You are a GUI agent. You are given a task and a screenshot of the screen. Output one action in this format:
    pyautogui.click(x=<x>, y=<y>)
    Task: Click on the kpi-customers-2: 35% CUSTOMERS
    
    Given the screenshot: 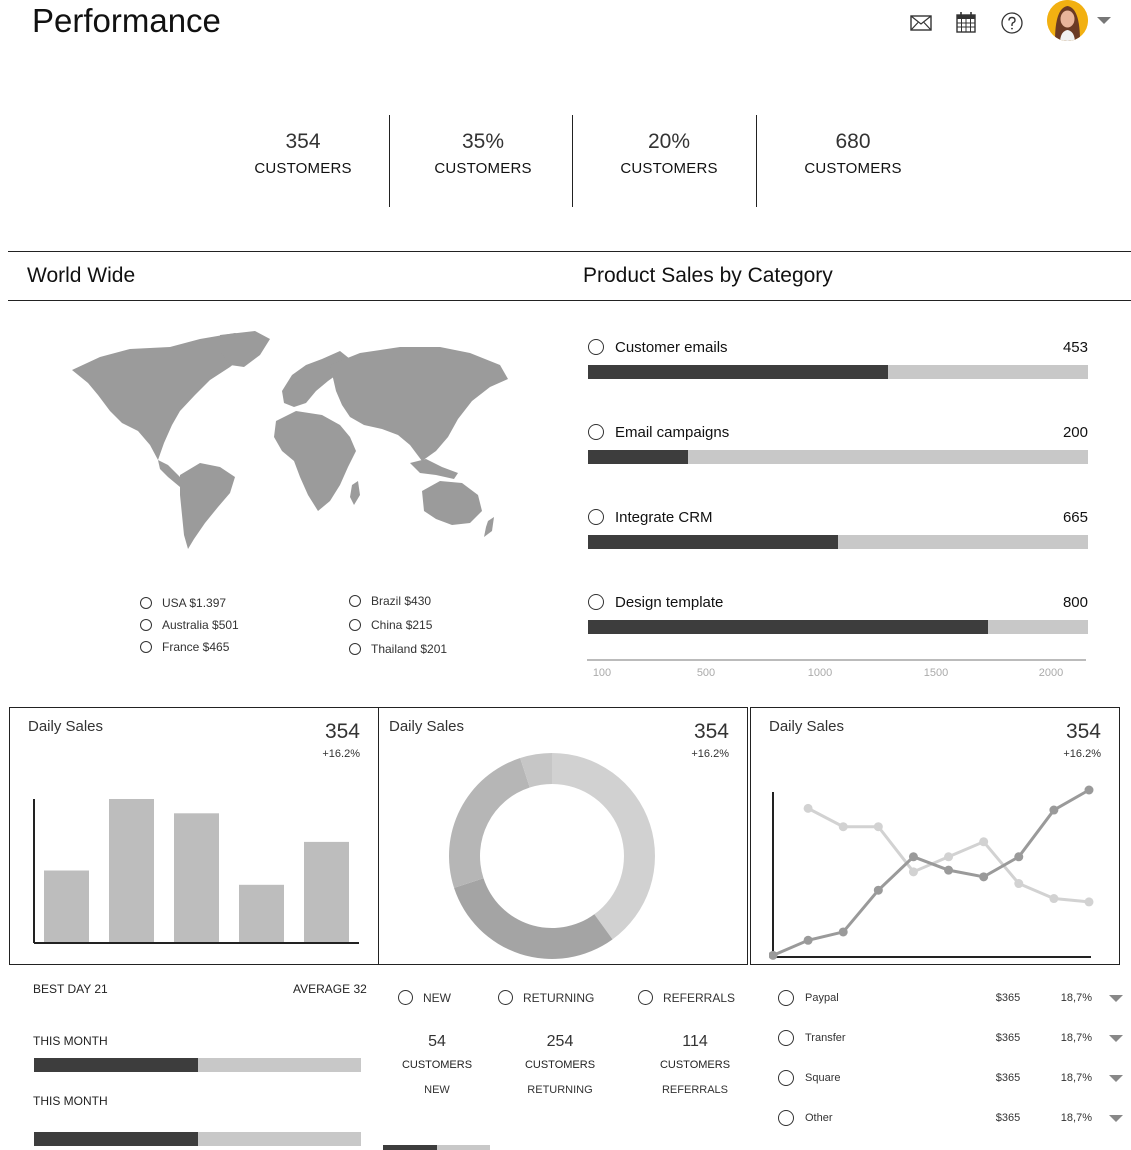 What is the action you would take?
    pyautogui.click(x=483, y=153)
    